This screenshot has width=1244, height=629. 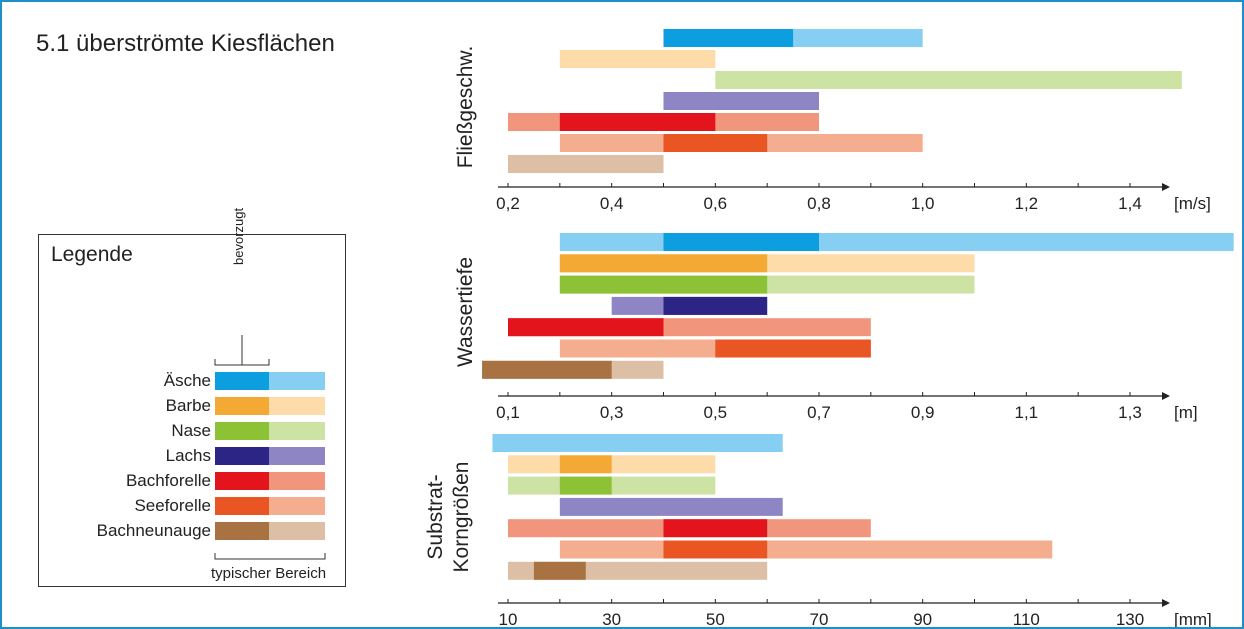 What do you see at coordinates (435, 516) in the screenshot?
I see `y-axis-label-line: Substrat-` at bounding box center [435, 516].